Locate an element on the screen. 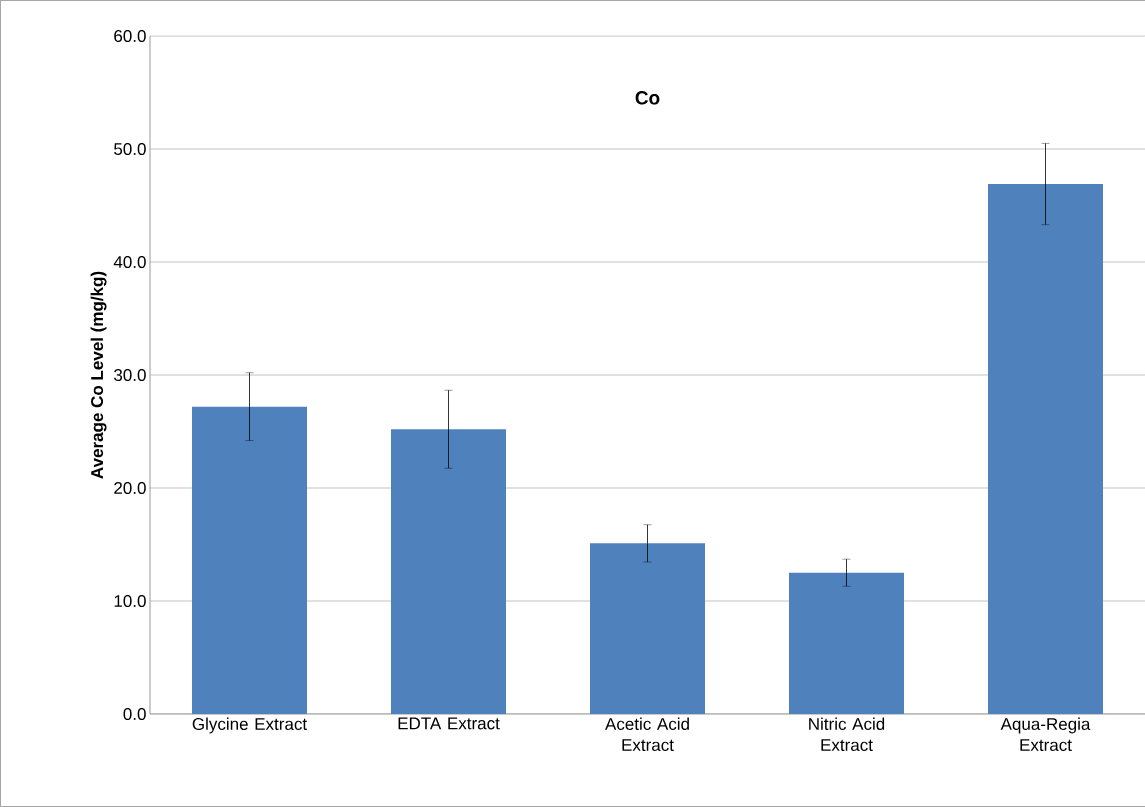 The width and height of the screenshot is (1145, 807). x-tick-label: Nitric Acid Extract is located at coordinates (847, 734).